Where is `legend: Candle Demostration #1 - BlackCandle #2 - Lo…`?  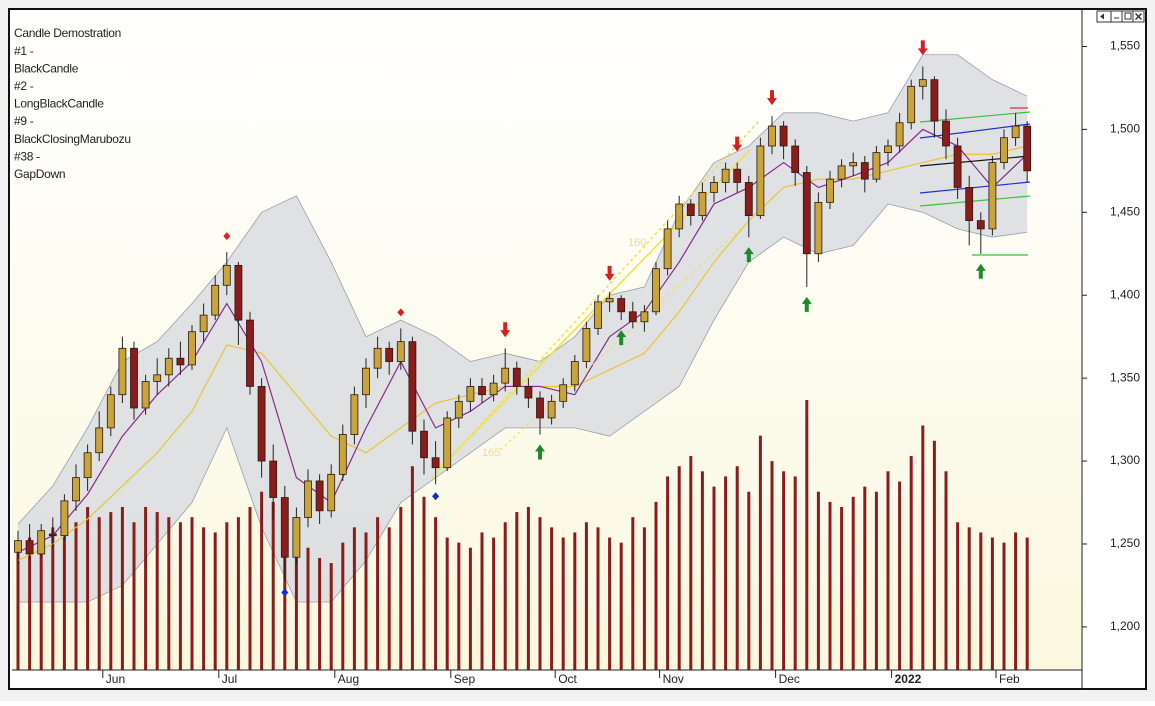
legend: Candle Demostration #1 - BlackCandle #2 - Lo… is located at coordinates (72, 103).